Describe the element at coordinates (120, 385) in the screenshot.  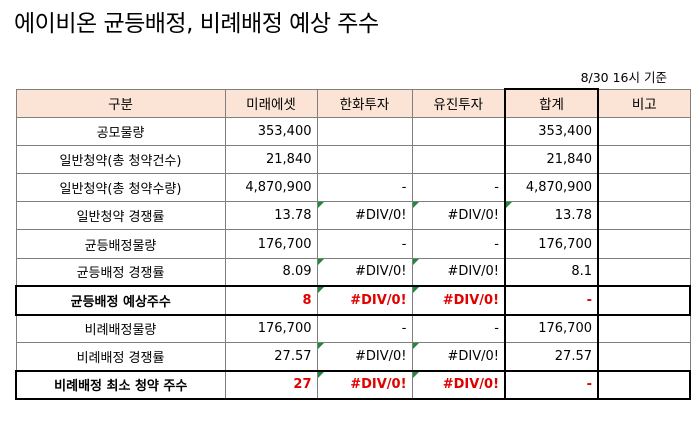
I see `row-label: 비례배정 최소 청약 주수` at that location.